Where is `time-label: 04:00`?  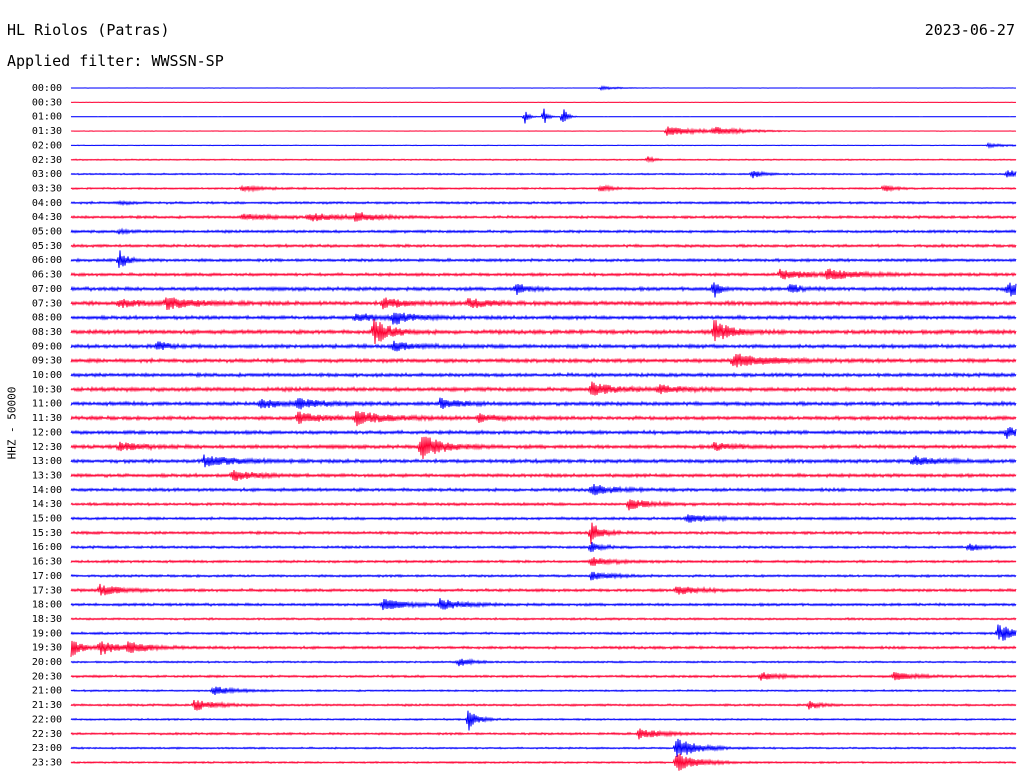
time-label: 04:00 is located at coordinates (47, 203).